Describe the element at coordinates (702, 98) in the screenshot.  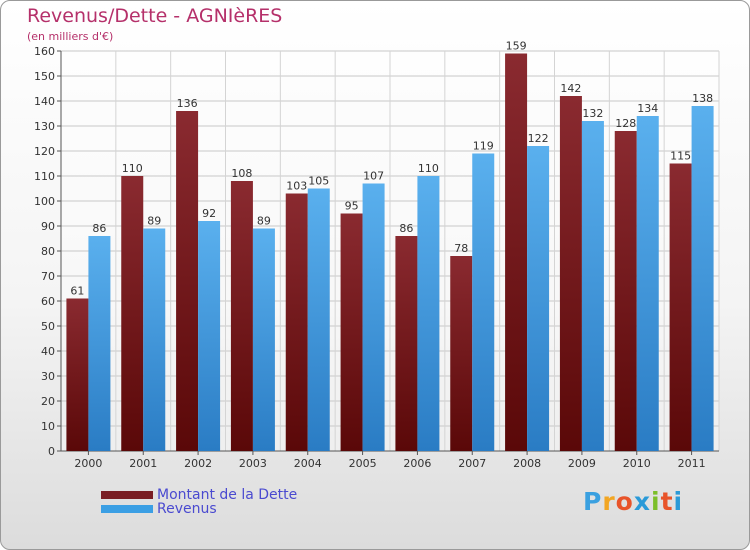
I see `bar-value-label: 138` at that location.